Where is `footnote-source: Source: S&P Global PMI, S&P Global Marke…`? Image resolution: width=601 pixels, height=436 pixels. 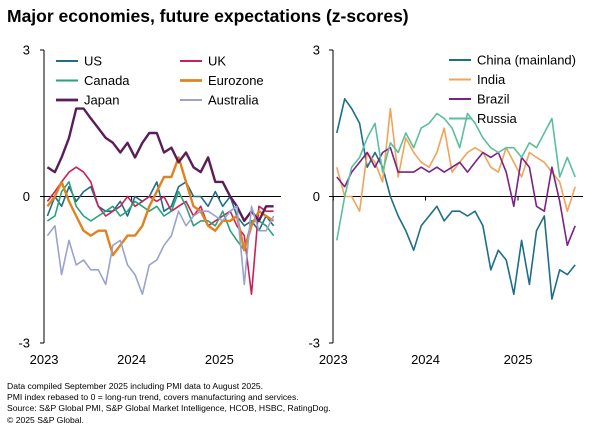
footnote-source: Source: S&P Global PMI, S&P Global Marke… is located at coordinates (169, 408).